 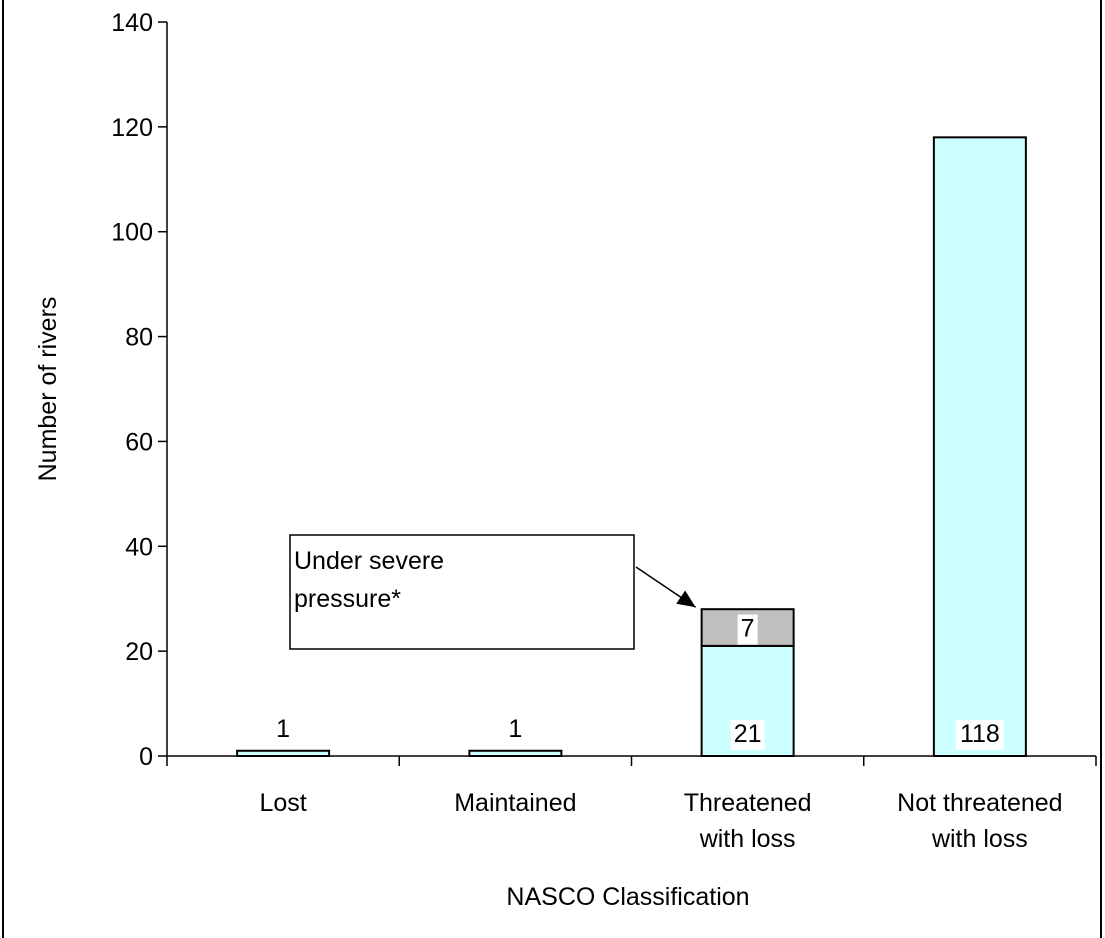 I want to click on y-tick-label: 20, so click(x=139, y=652).